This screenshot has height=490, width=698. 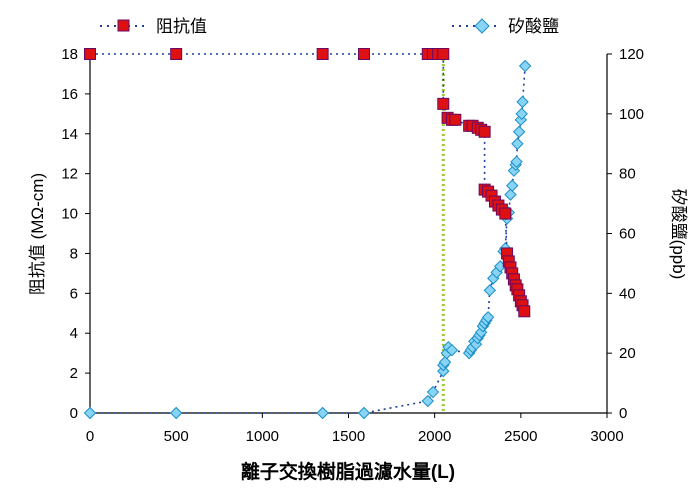 What do you see at coordinates (69, 134) in the screenshot?
I see `y-tick-label: 14` at bounding box center [69, 134].